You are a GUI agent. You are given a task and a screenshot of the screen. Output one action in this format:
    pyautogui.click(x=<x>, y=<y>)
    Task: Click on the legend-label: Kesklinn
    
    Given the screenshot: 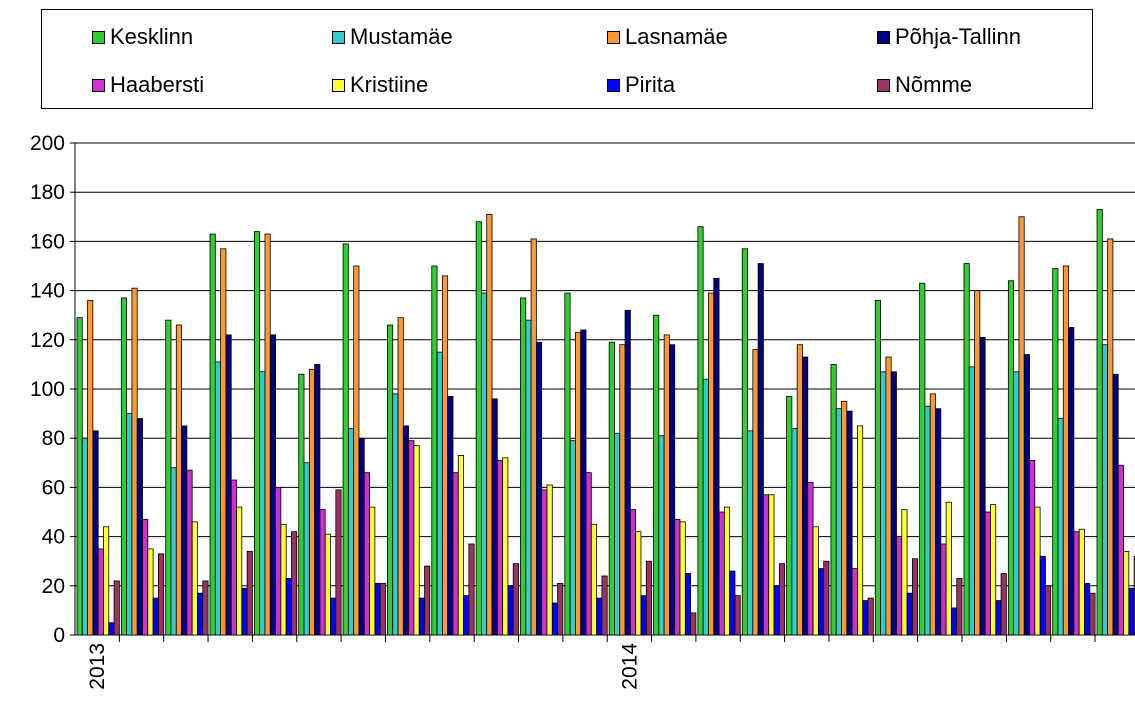 What is the action you would take?
    pyautogui.click(x=152, y=36)
    